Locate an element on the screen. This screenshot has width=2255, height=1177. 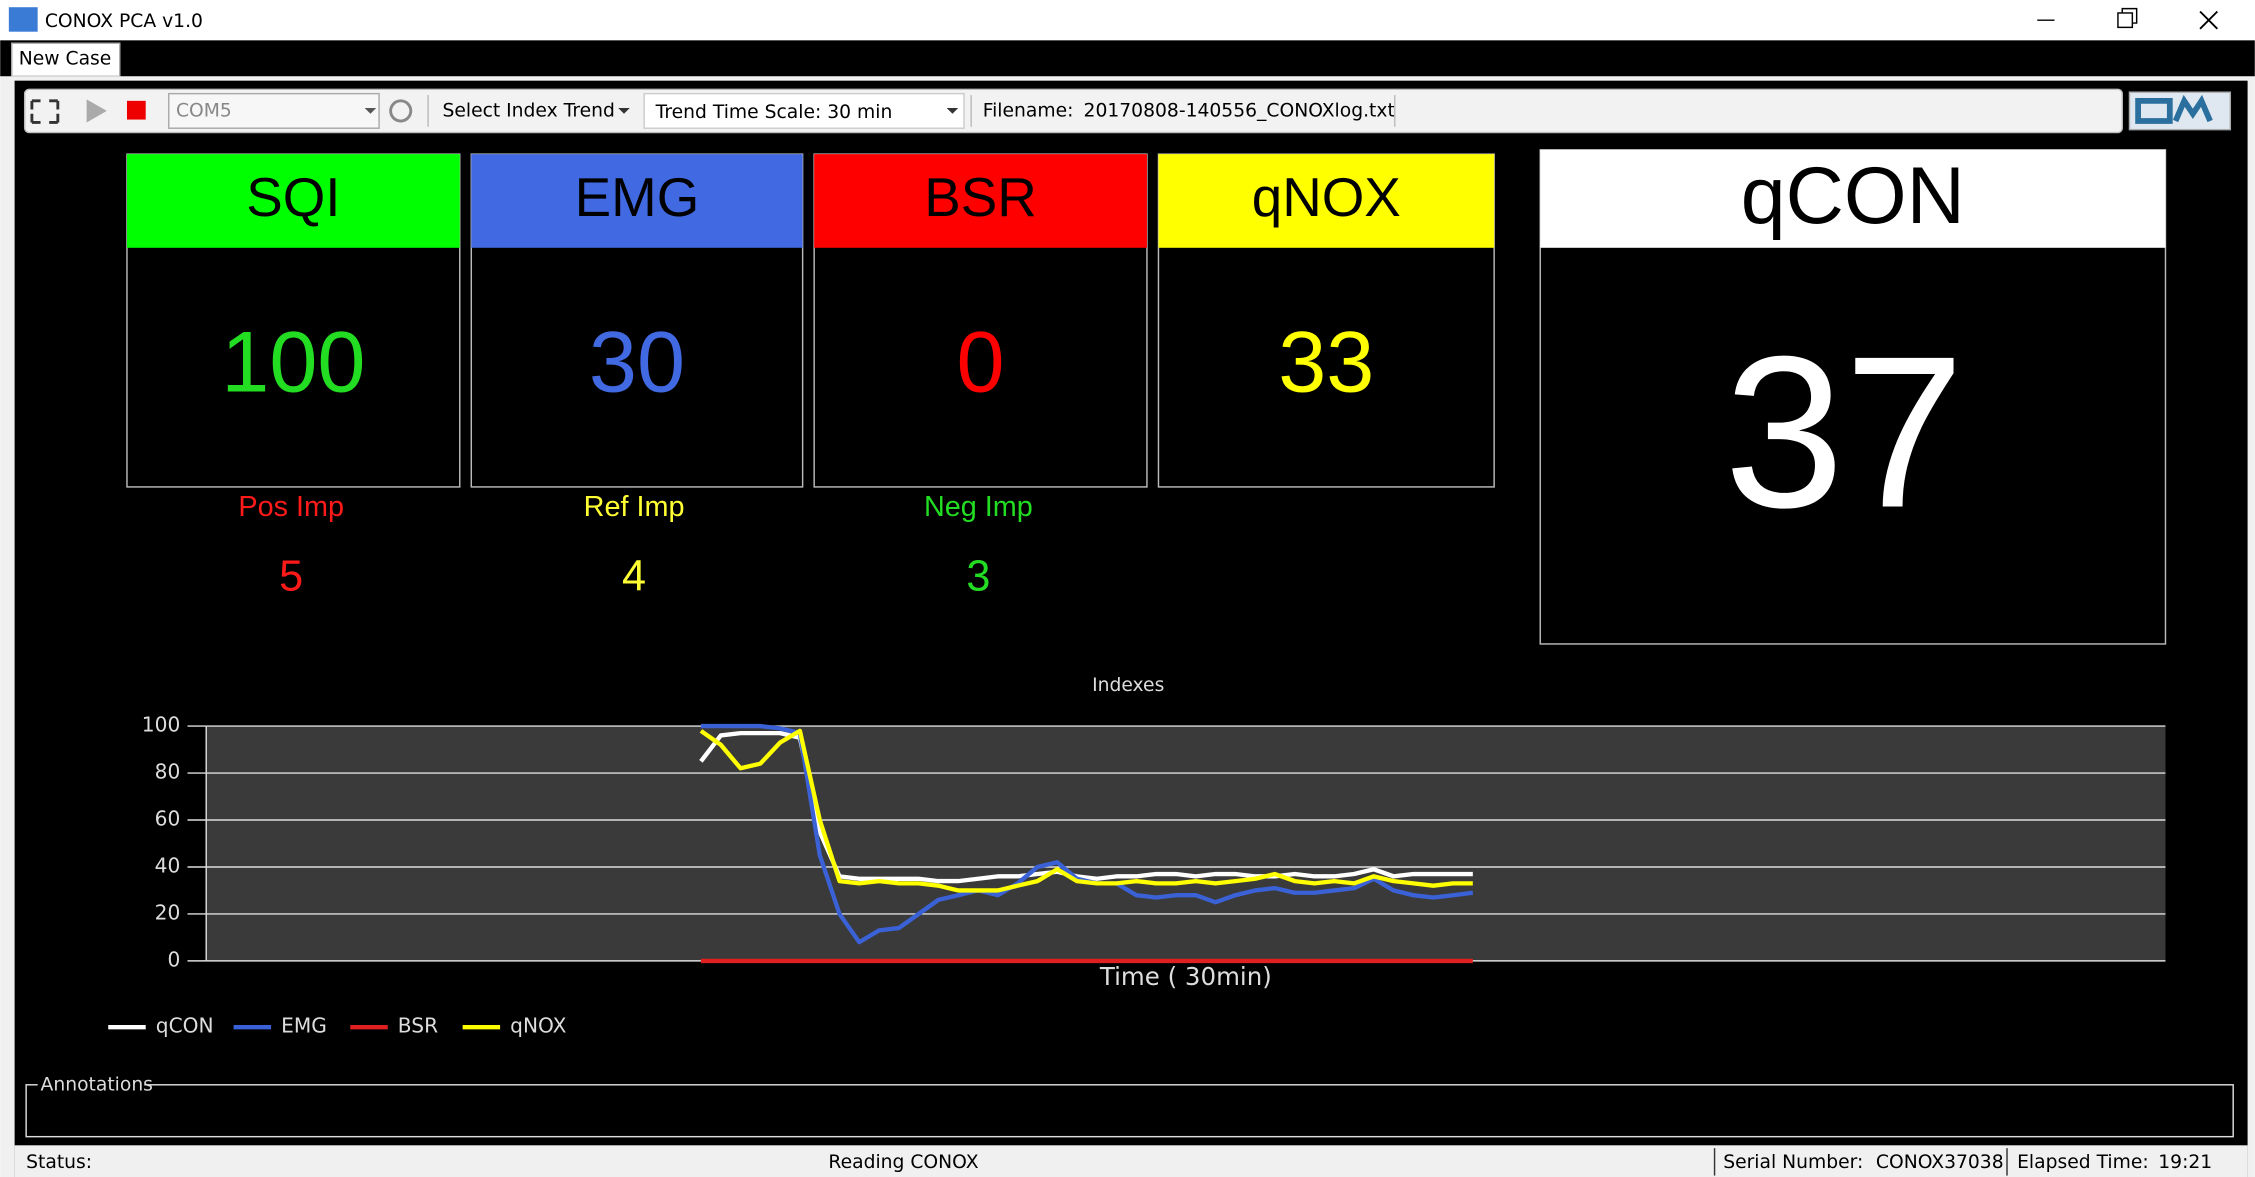
y-tick-label: 0 is located at coordinates (173, 959).